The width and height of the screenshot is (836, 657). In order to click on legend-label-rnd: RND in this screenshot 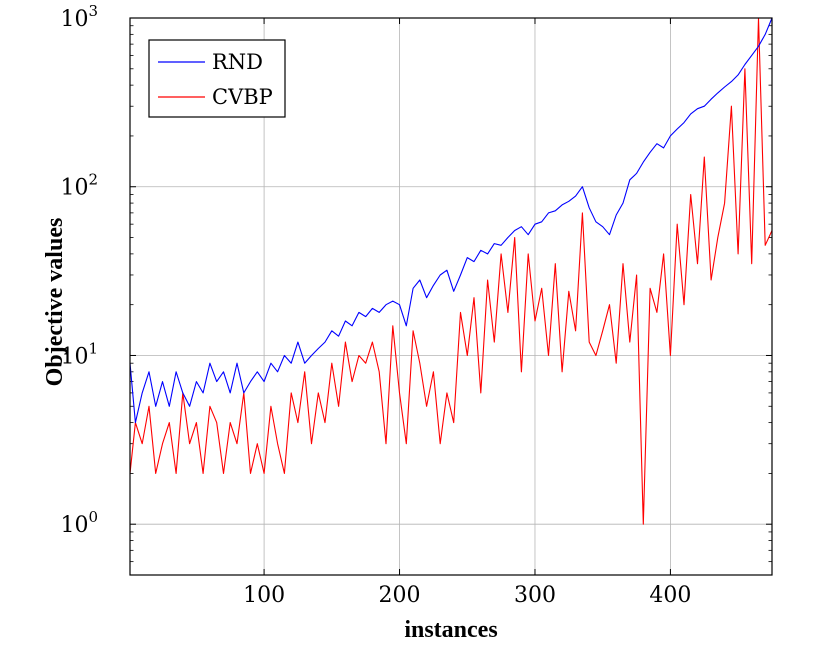, I will do `click(237, 62)`.